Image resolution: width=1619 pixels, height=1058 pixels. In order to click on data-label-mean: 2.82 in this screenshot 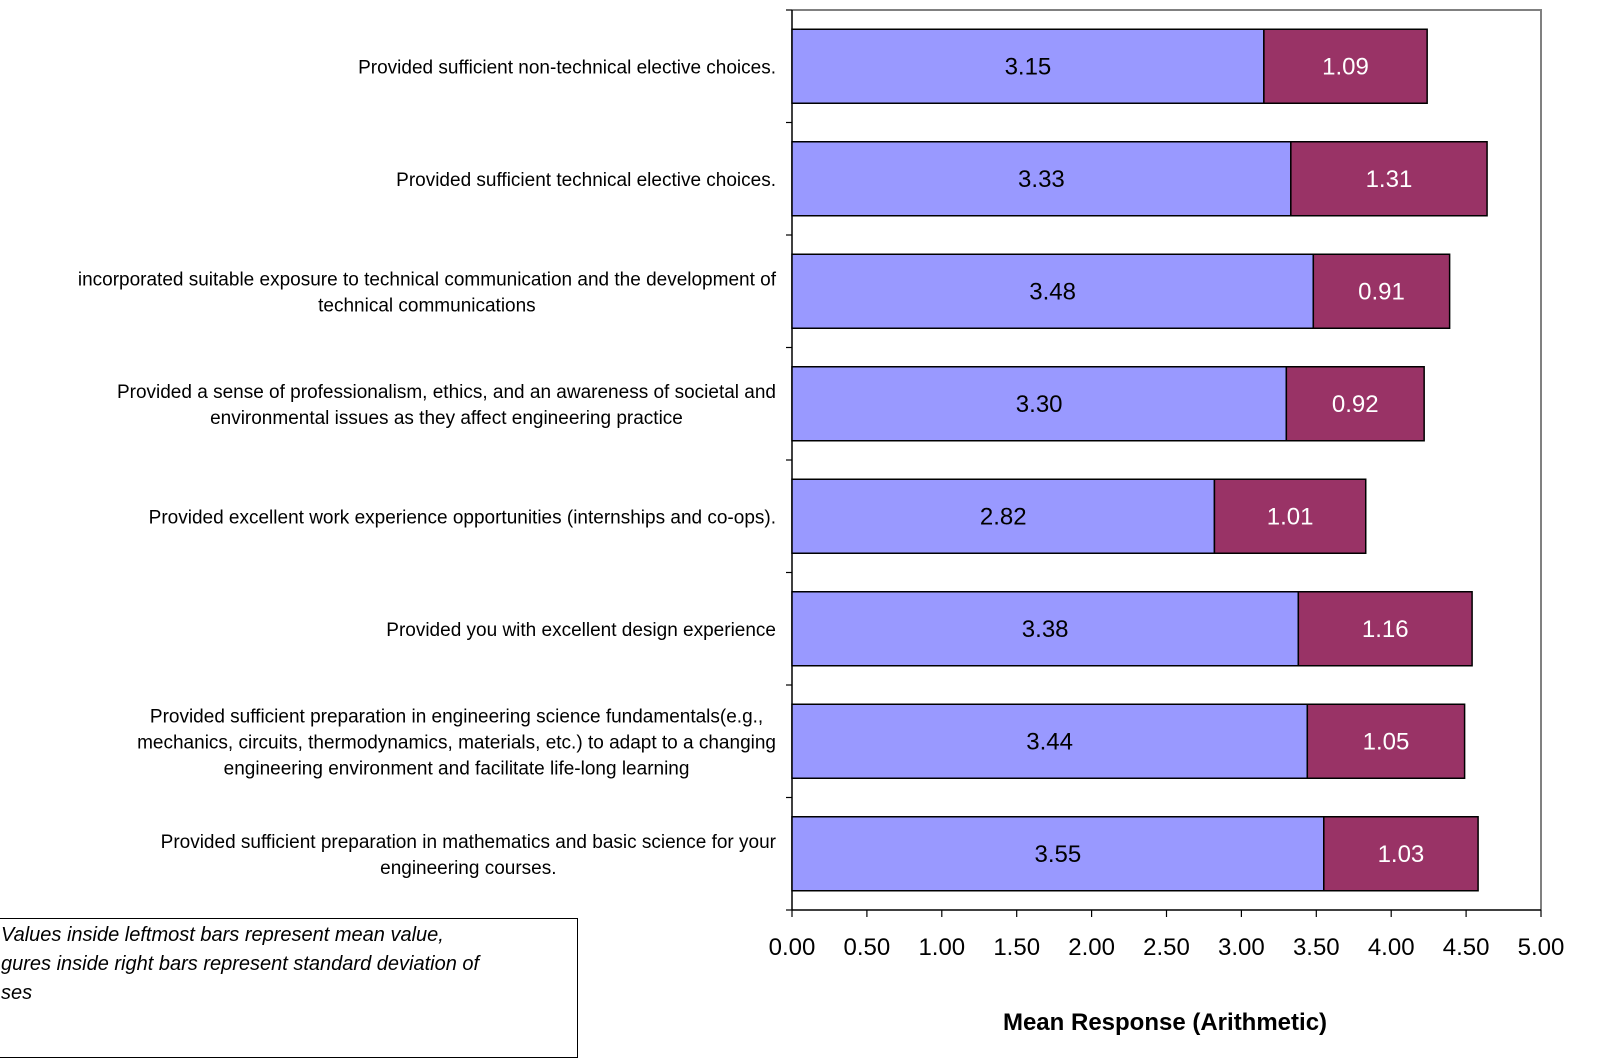, I will do `click(1003, 516)`.